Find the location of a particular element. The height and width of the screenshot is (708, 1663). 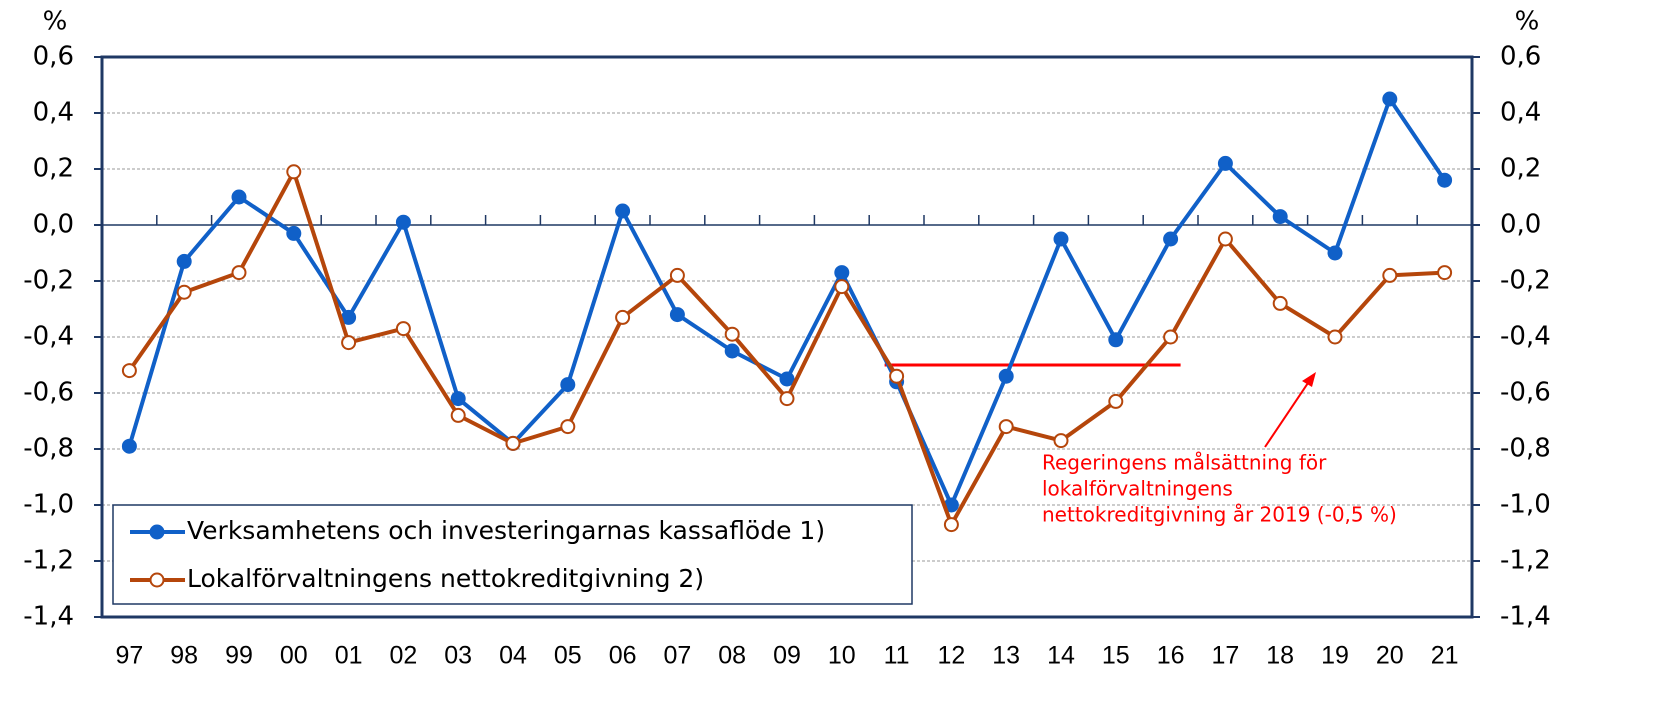

x-tick-label: 04 is located at coordinates (513, 656).